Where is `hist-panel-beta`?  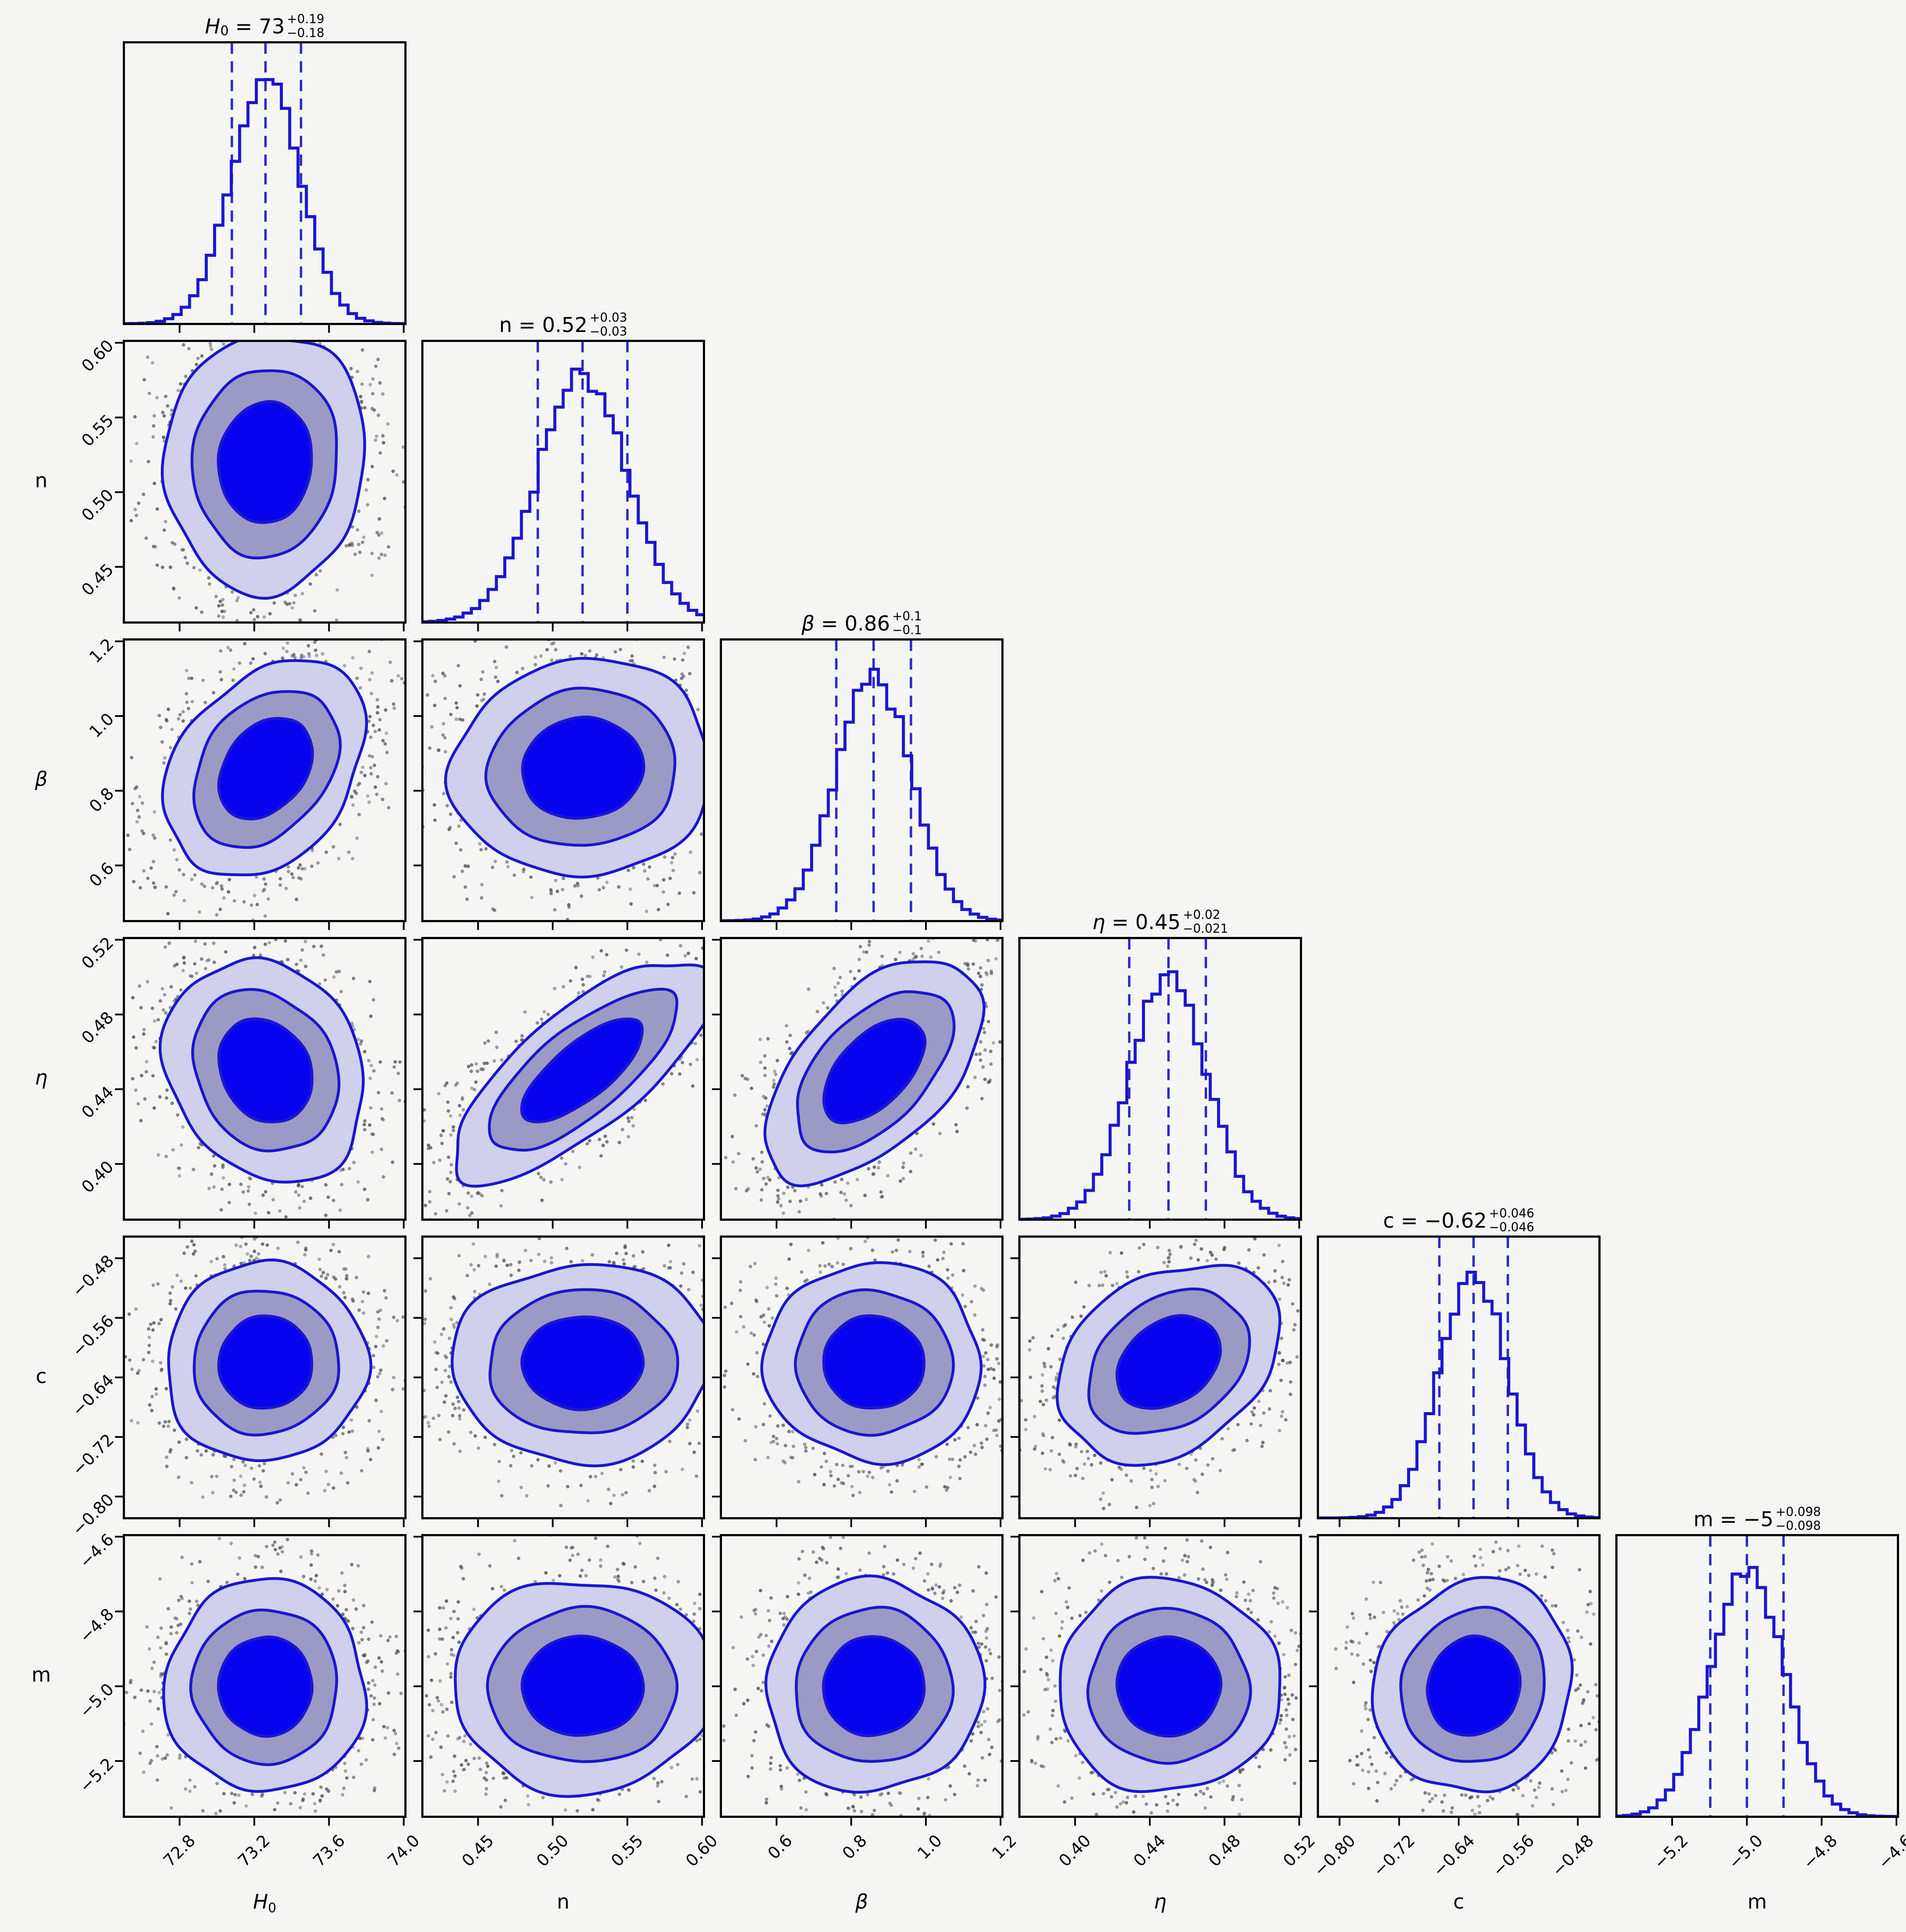 hist-panel-beta is located at coordinates (862, 784).